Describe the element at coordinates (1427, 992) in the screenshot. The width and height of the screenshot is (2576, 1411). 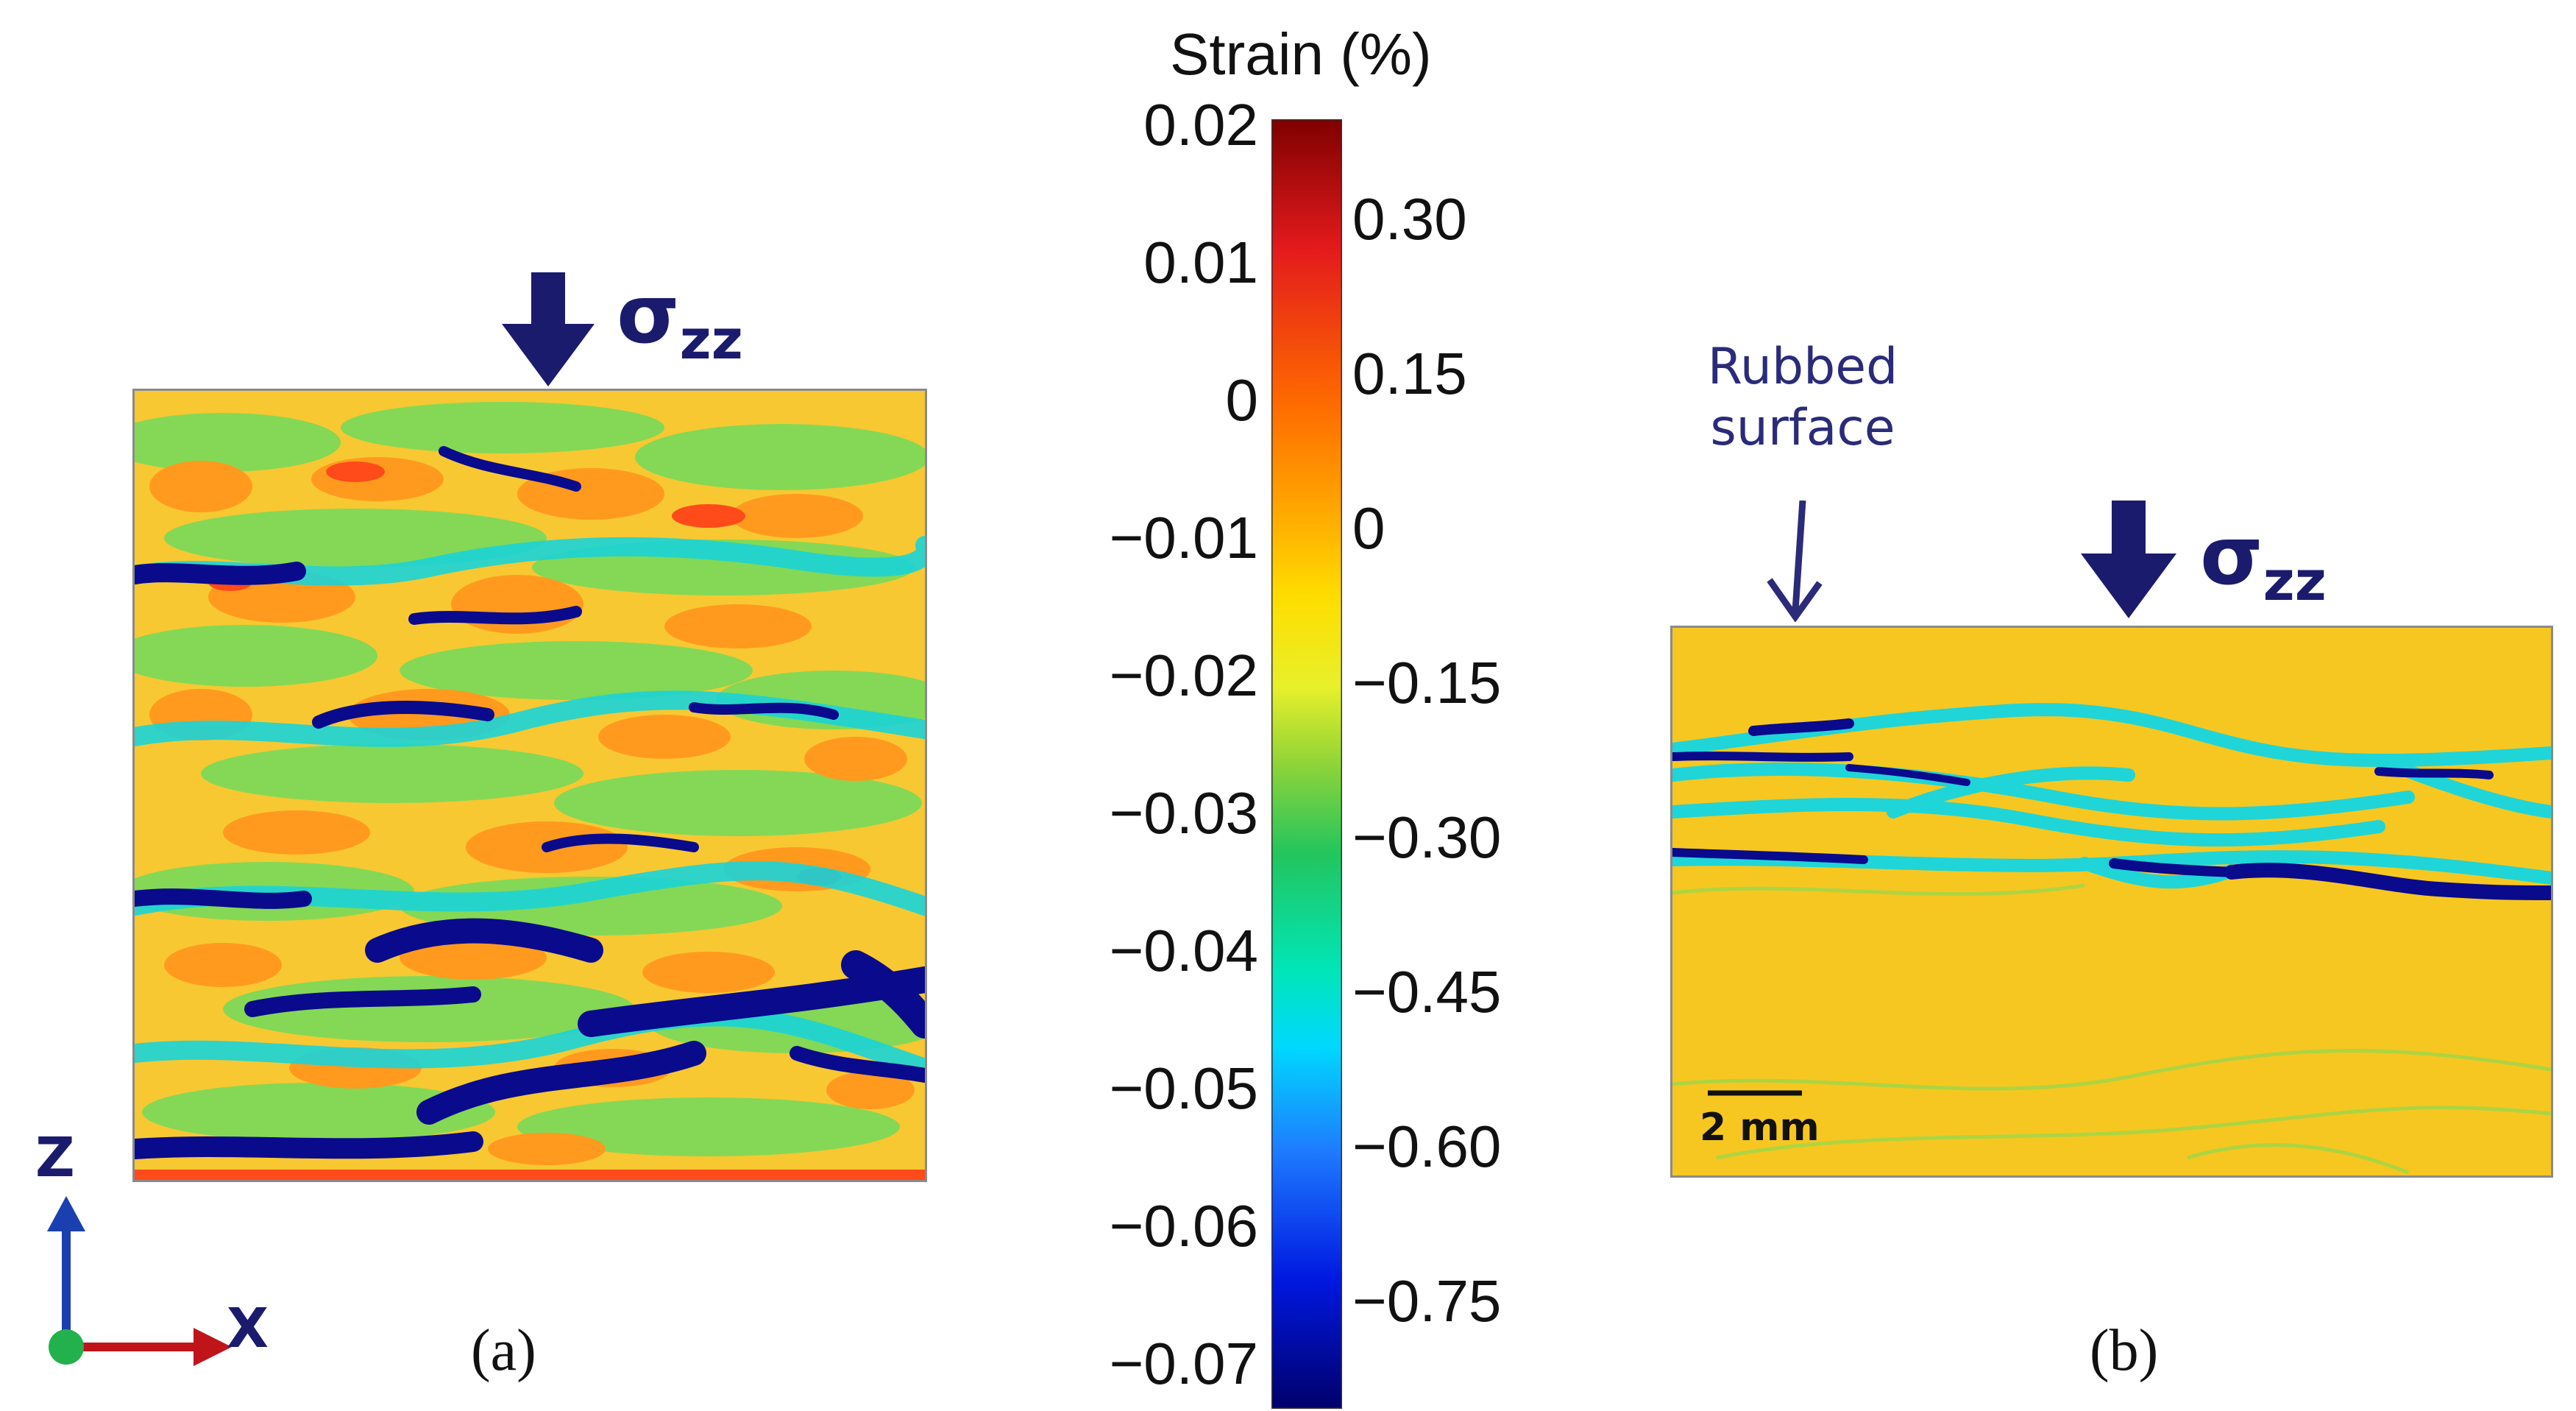
I see `colorbar-right-tick: −0.45` at that location.